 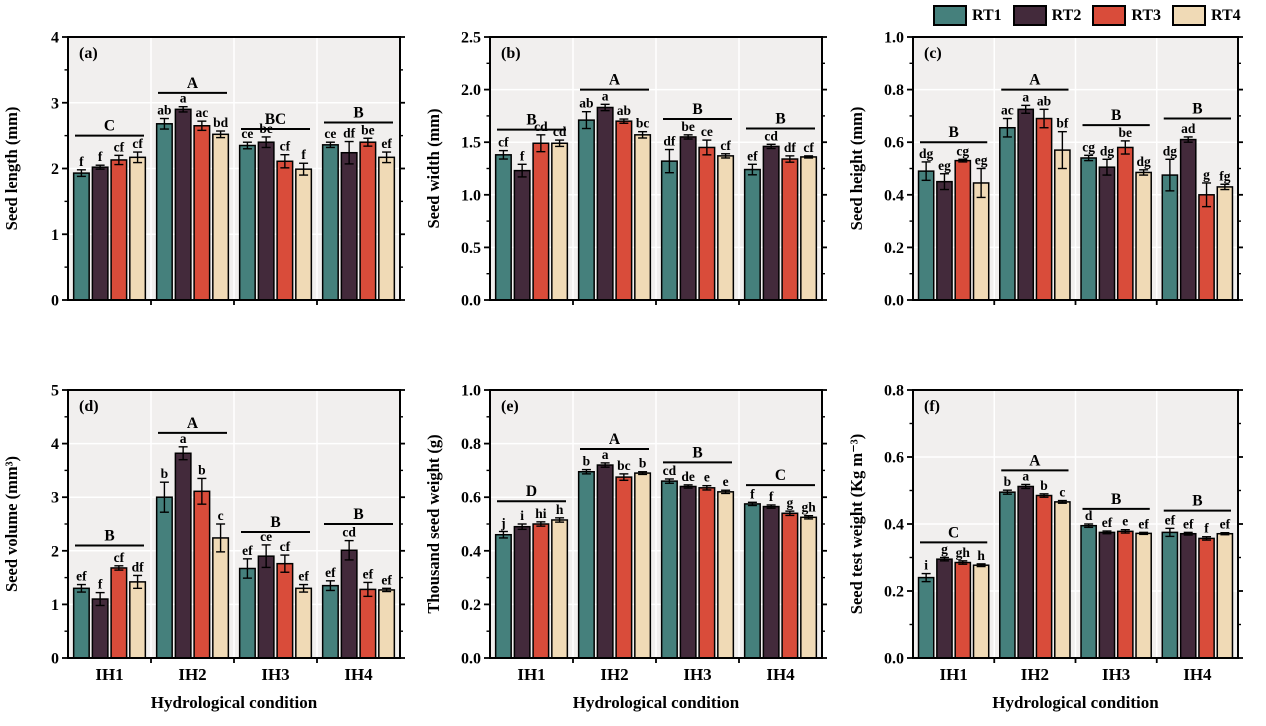 What do you see at coordinates (1062, 123) in the screenshot?
I see `bar-sig-letter: bf` at bounding box center [1062, 123].